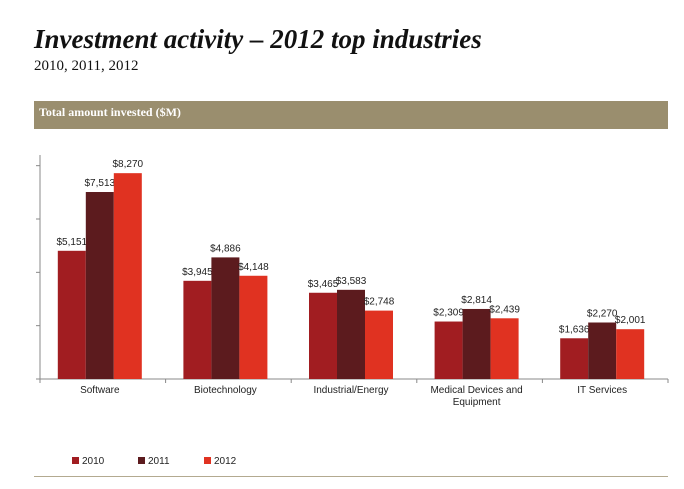  What do you see at coordinates (351, 476) in the screenshot?
I see `bottom-divider` at bounding box center [351, 476].